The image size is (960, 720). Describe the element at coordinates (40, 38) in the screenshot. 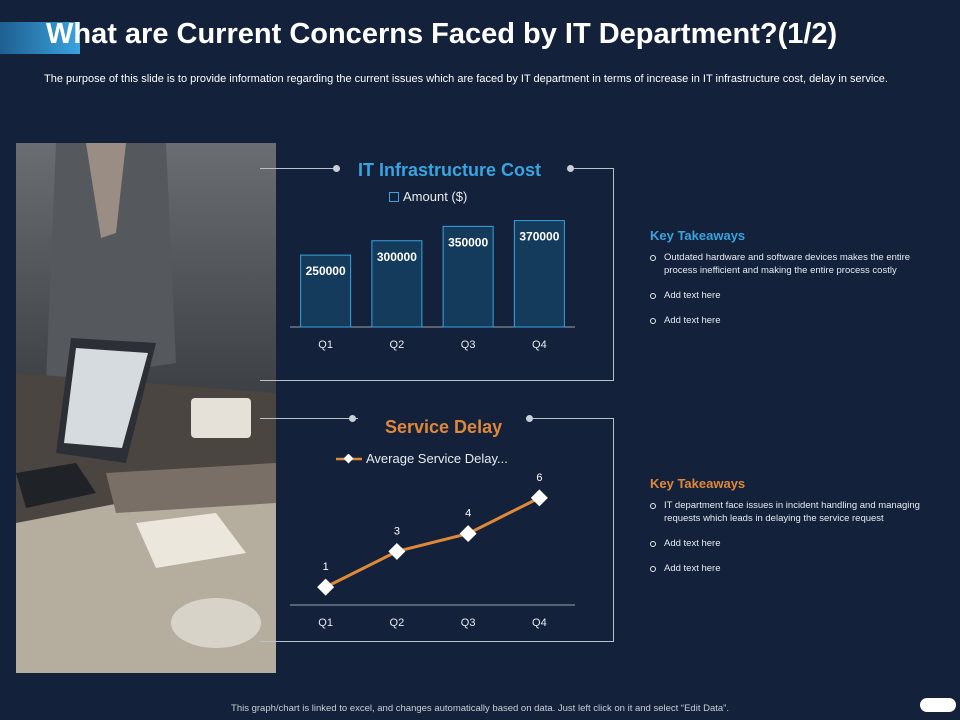

I see `title-accent-bar` at that location.